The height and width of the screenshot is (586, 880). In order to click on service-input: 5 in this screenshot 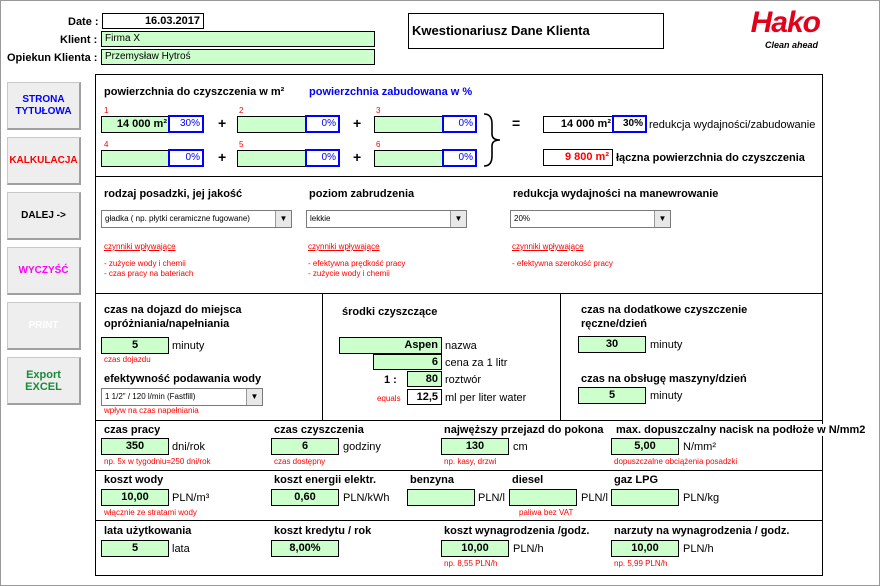, I will do `click(612, 395)`.